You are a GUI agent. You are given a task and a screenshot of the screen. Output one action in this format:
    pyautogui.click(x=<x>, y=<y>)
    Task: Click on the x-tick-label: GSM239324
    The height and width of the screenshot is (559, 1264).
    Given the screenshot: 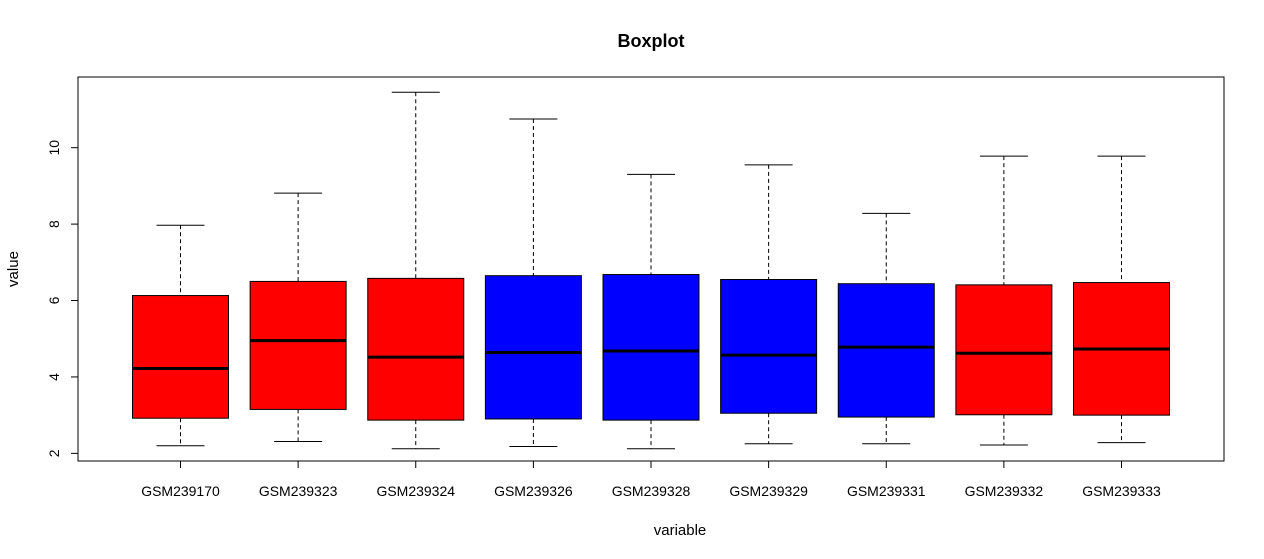 What is the action you would take?
    pyautogui.click(x=415, y=491)
    